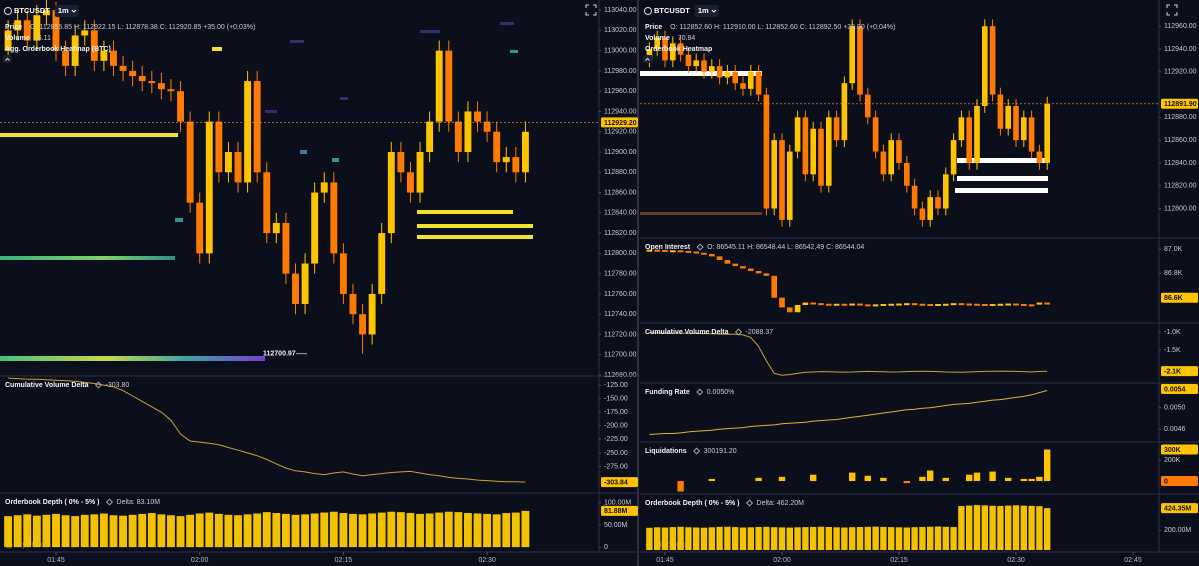 Image resolution: width=1199 pixels, height=566 pixels. Describe the element at coordinates (1166, 481) in the screenshot. I see `value-marker-label: 0` at that location.